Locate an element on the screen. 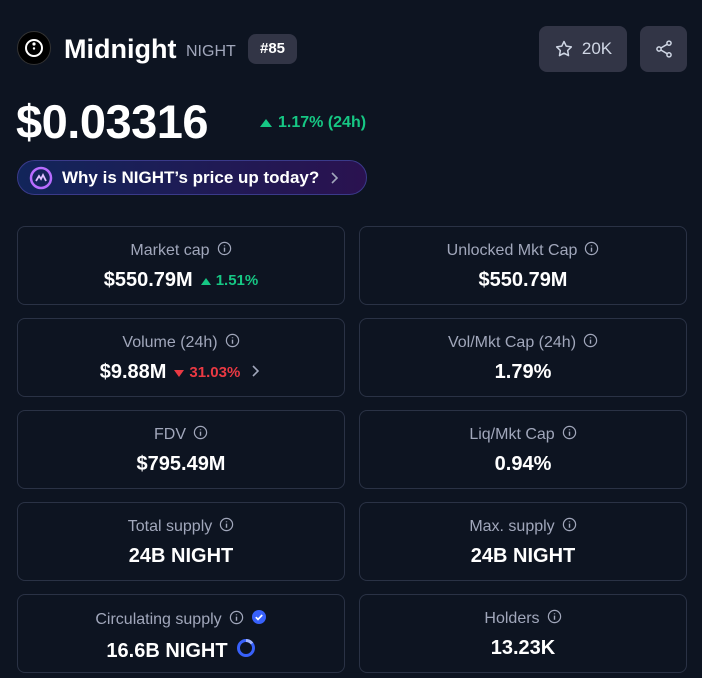 This screenshot has width=702, height=678. stat-value: 13.23K is located at coordinates (523, 648).